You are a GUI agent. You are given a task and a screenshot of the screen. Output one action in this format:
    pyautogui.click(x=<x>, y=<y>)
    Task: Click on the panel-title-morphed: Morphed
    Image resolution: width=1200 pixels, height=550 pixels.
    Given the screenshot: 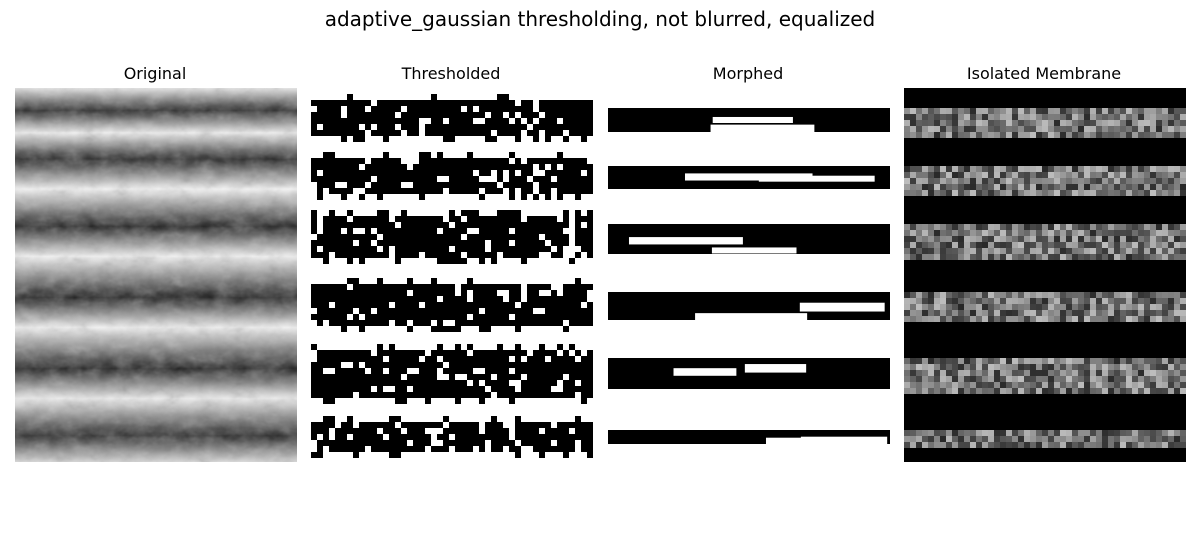 What is the action you would take?
    pyautogui.click(x=748, y=73)
    